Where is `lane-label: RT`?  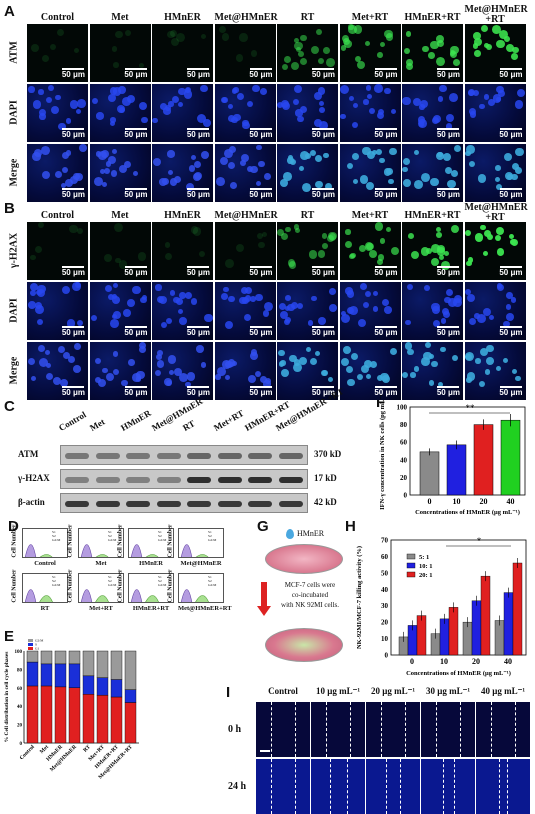
lane-label: RT is located at coordinates (189, 425).